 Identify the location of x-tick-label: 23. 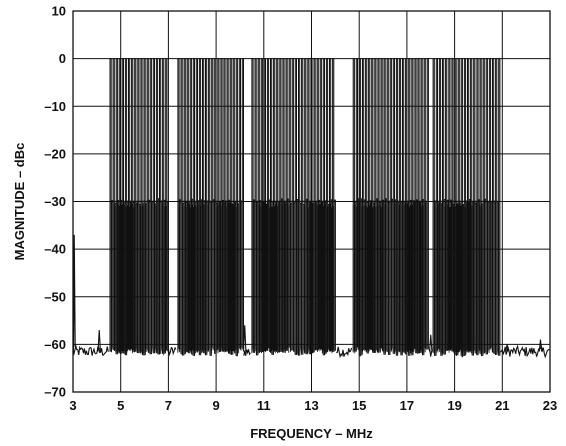
(550, 405).